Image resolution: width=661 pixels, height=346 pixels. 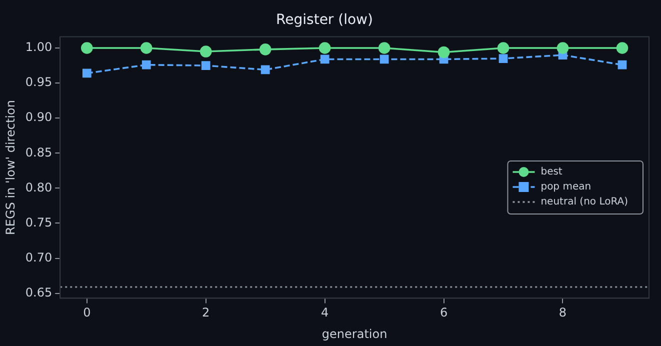 I want to click on x-tick-label: 0, so click(x=87, y=313).